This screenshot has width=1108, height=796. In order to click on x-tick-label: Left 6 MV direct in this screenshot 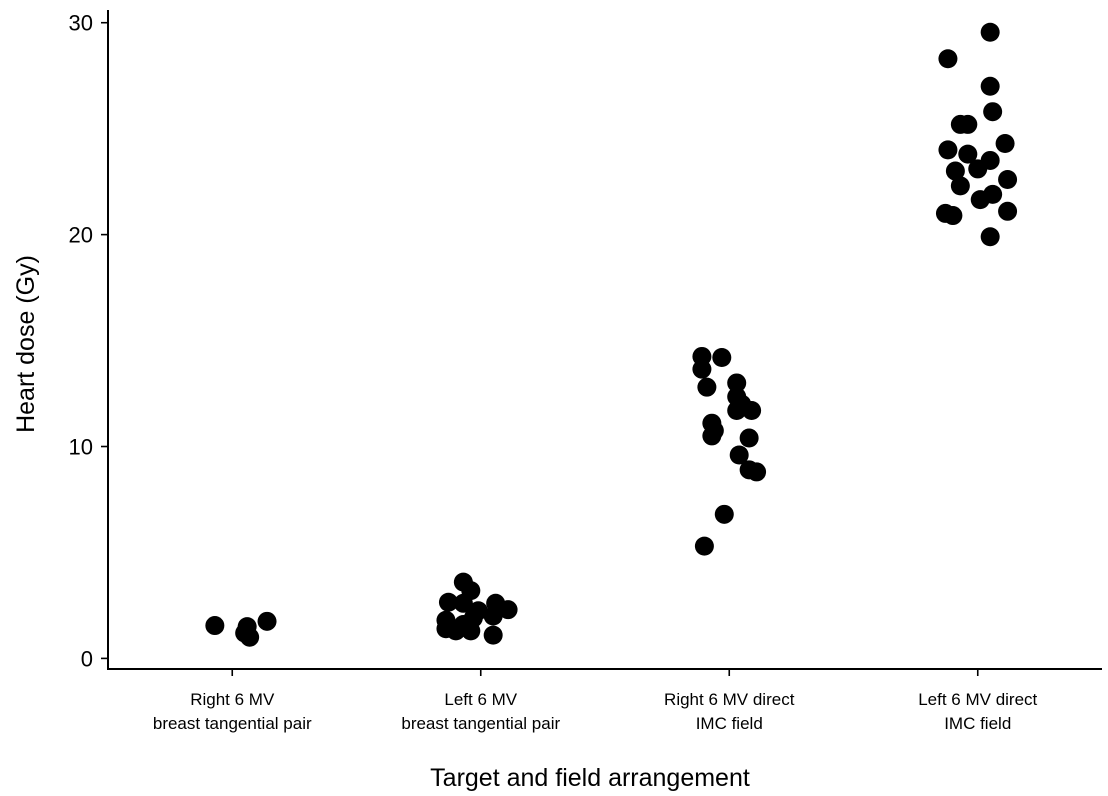, I will do `click(977, 699)`.